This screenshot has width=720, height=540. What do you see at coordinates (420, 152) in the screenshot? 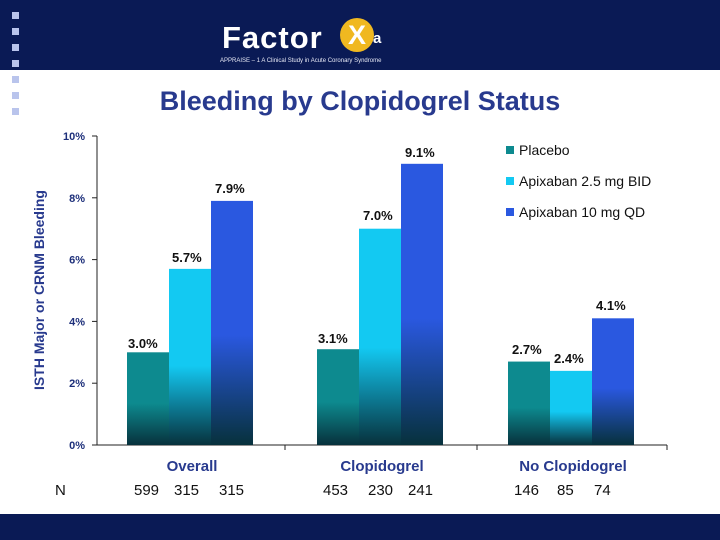
I see `data-label-1-2: 9.1%` at bounding box center [420, 152].